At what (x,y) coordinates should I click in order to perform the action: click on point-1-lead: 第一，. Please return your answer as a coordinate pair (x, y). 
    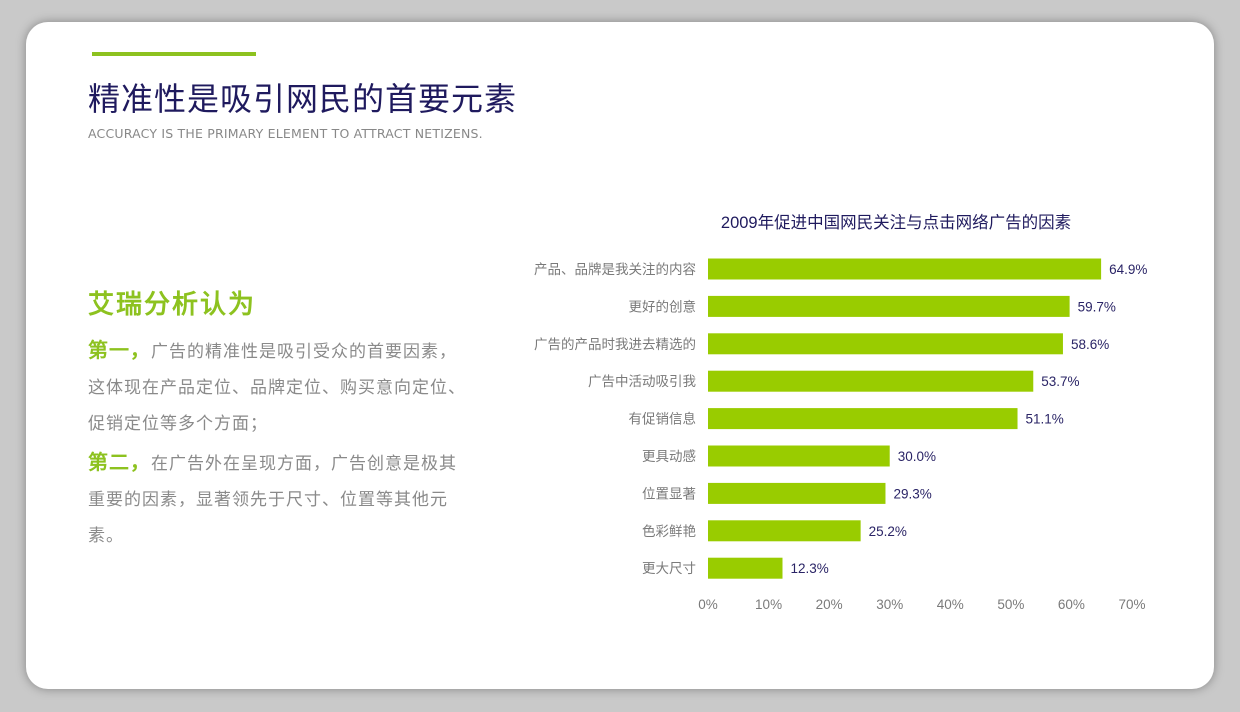
    Looking at the image, I should click on (119, 350).